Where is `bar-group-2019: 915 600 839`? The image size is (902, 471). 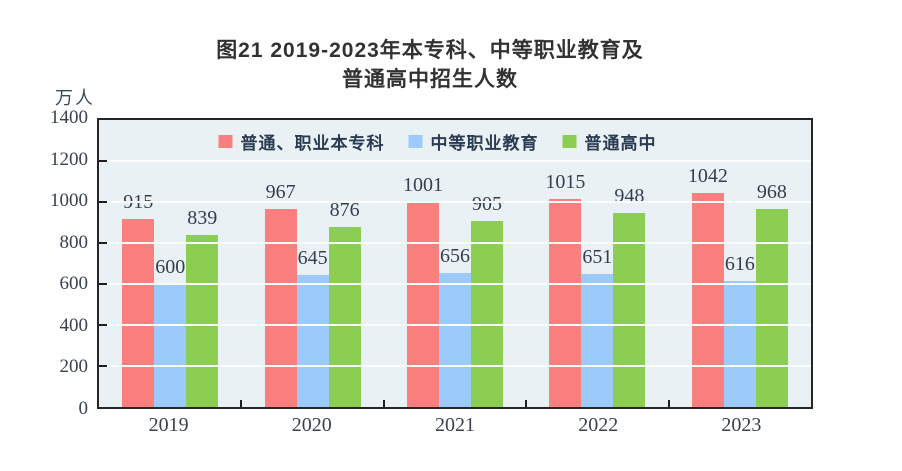
bar-group-2019: 915 600 839 is located at coordinates (170, 263).